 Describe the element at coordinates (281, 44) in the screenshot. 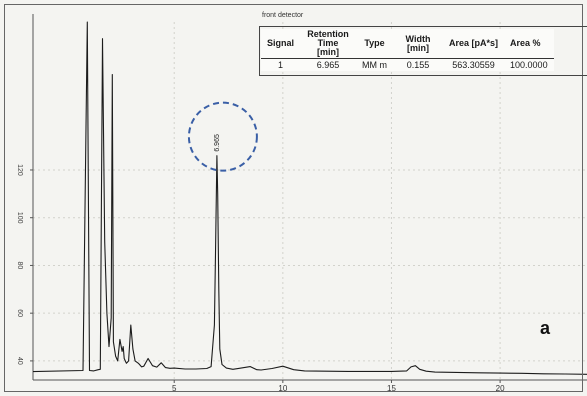

I see `header-signal: Signal` at that location.